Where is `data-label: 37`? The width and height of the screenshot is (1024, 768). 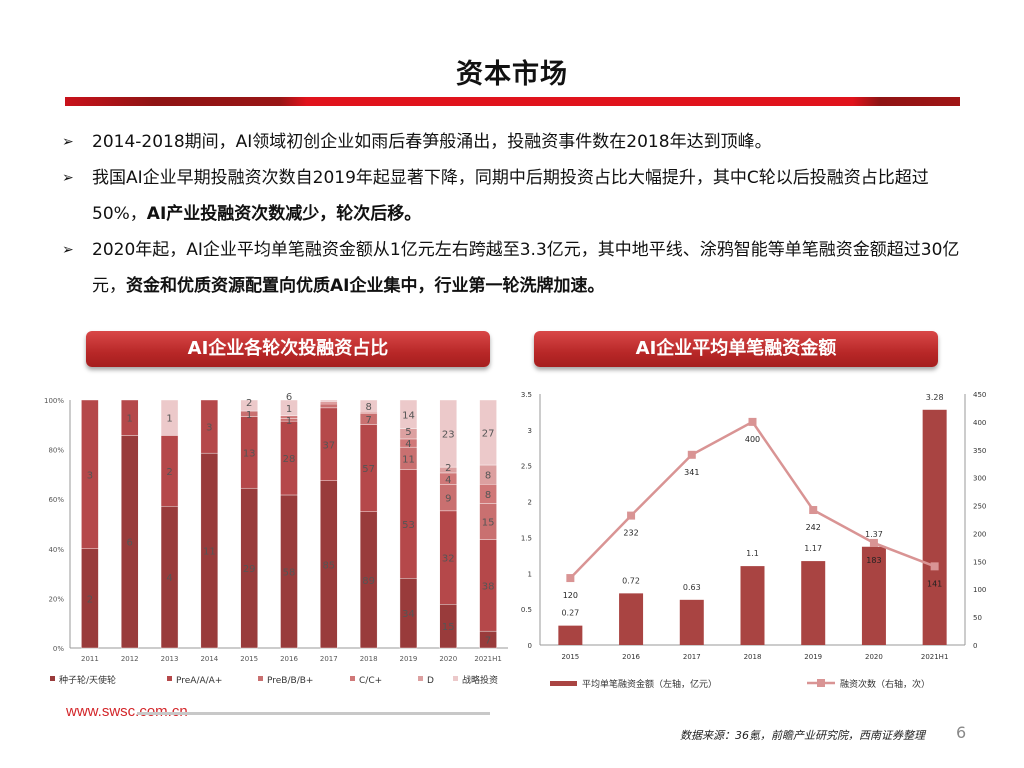 data-label: 37 is located at coordinates (328, 445).